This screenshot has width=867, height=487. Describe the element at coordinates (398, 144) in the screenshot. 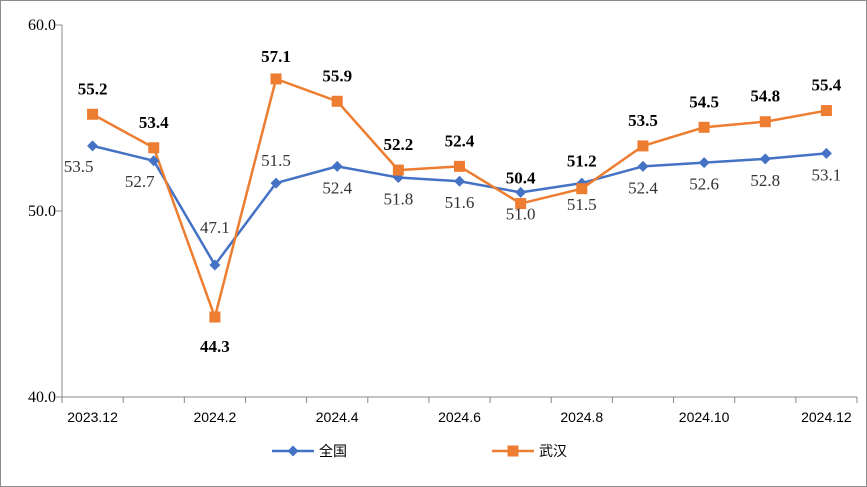

I see `data-label: 52.2` at that location.